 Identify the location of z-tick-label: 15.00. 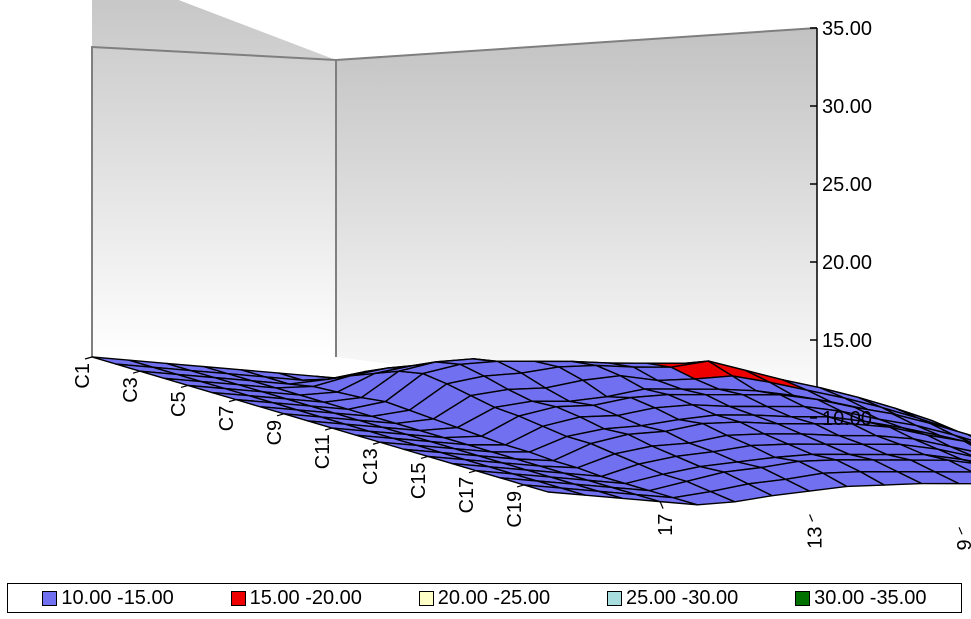
(847, 341).